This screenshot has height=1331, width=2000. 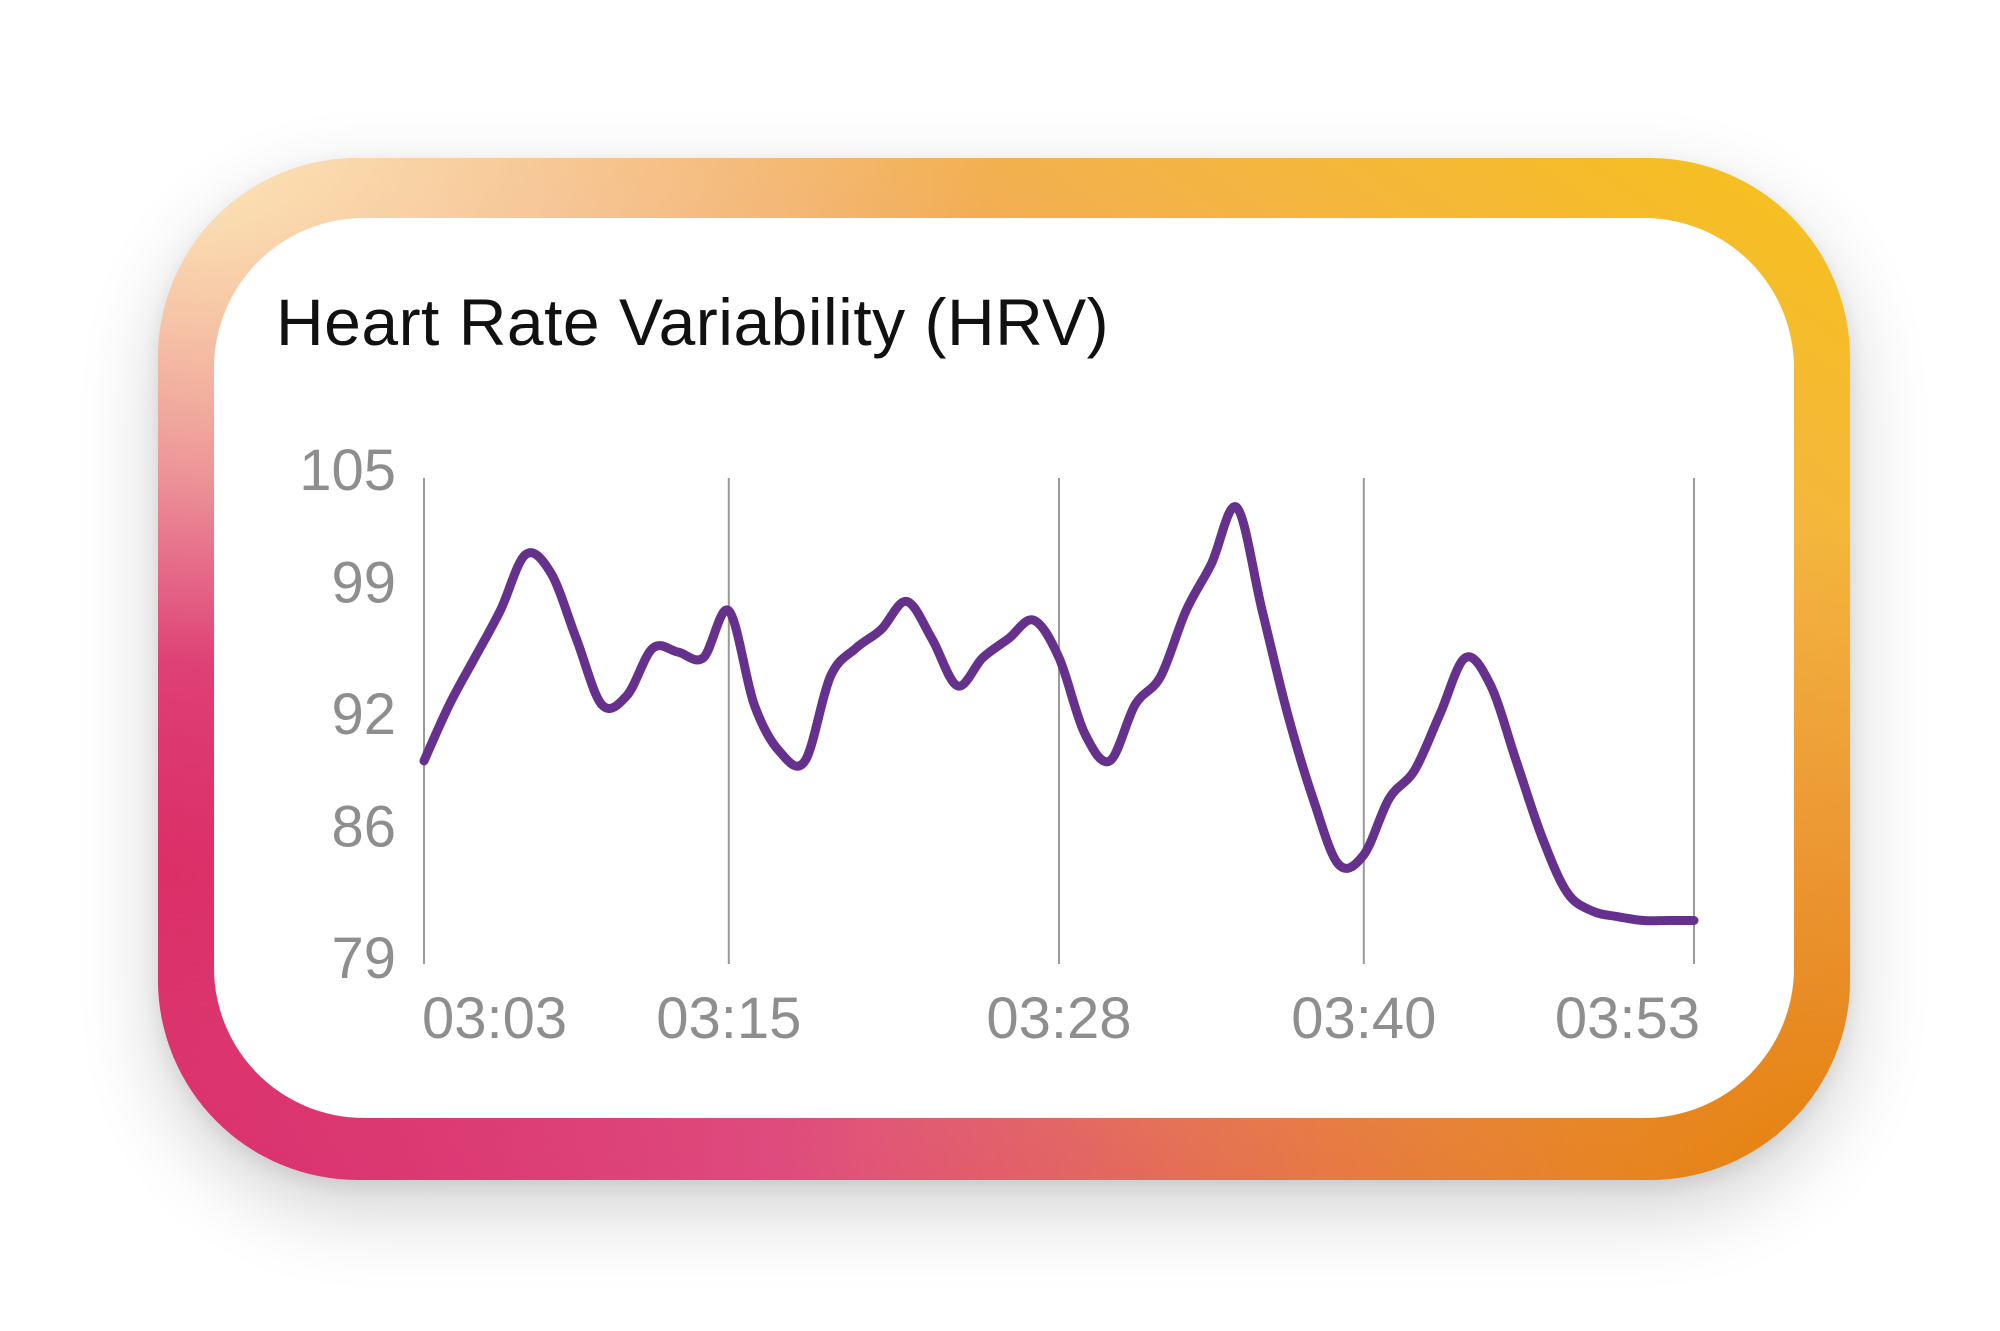 What do you see at coordinates (494, 1018) in the screenshot?
I see `x-tick-label: 03:03` at bounding box center [494, 1018].